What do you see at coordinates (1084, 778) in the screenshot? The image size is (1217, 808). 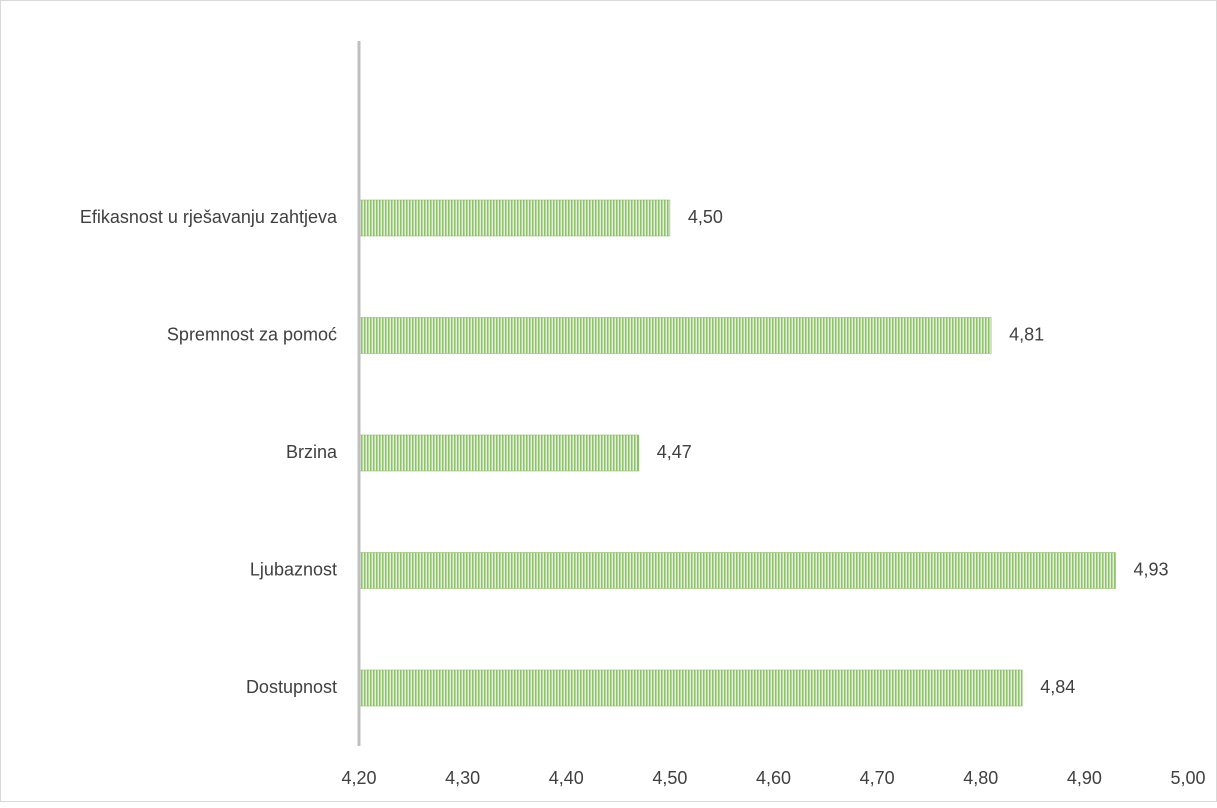 I see `x-tick-label-7: 4,90` at bounding box center [1084, 778].